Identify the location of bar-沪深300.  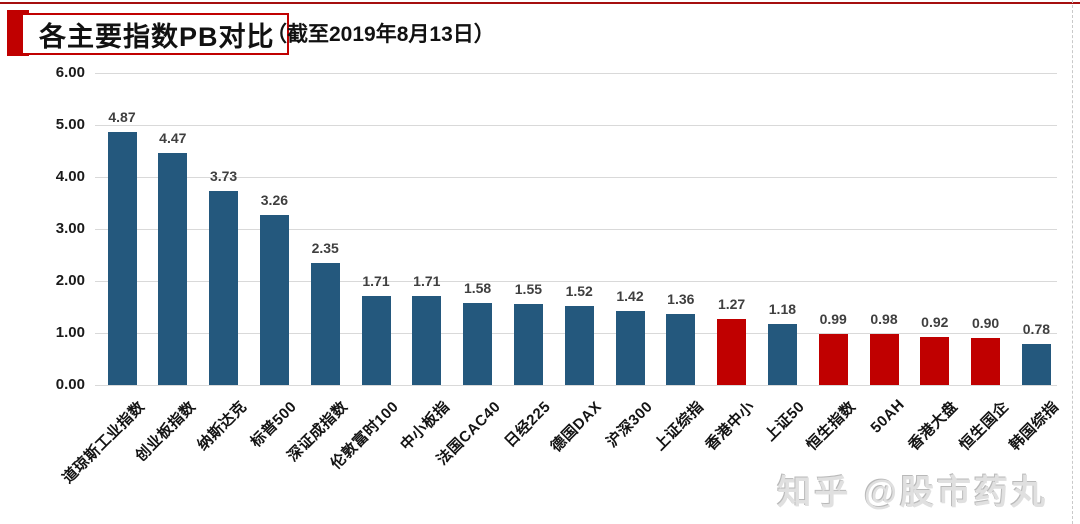
(630, 348).